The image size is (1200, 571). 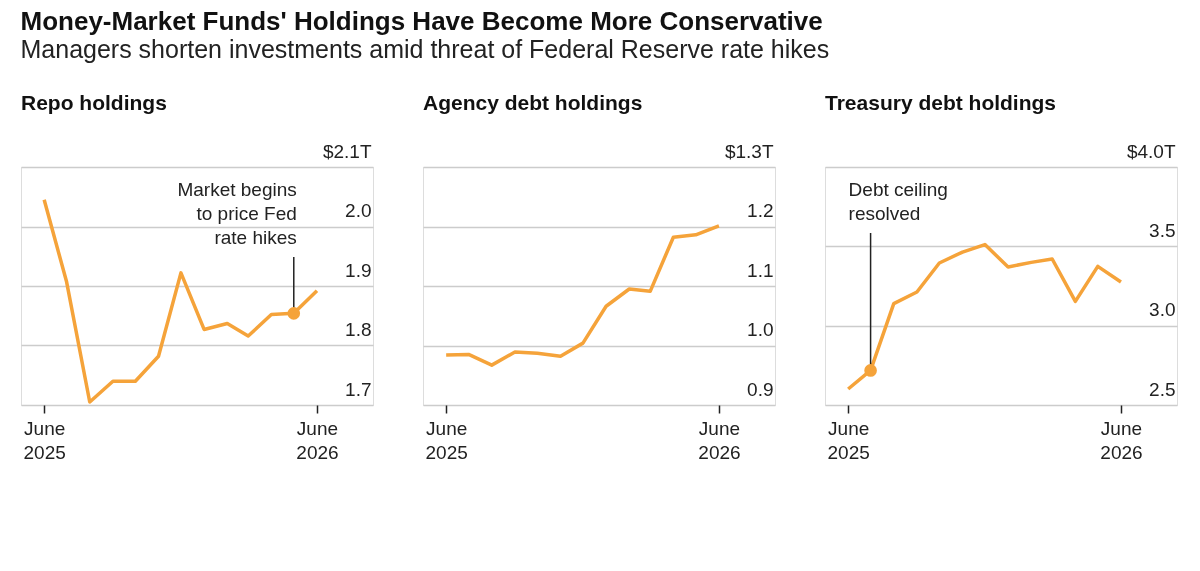 I want to click on chart-title: Repo holdings, so click(x=94, y=102).